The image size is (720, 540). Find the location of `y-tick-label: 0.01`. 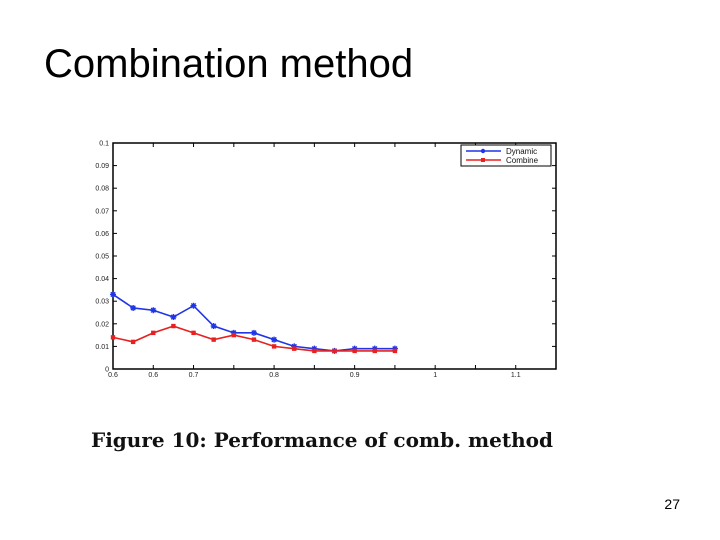

y-tick-label: 0.01 is located at coordinates (102, 347).